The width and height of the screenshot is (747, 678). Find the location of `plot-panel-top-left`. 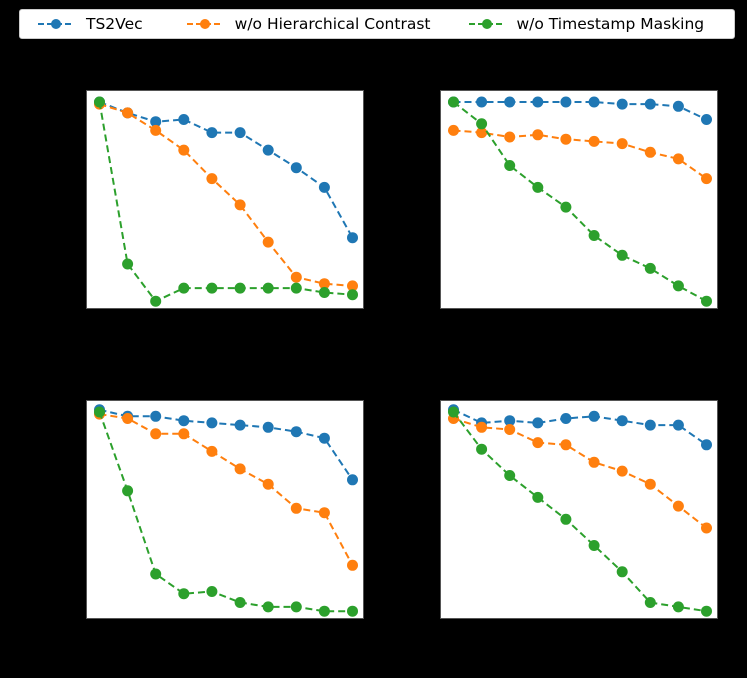

plot-panel-top-left is located at coordinates (225, 199).